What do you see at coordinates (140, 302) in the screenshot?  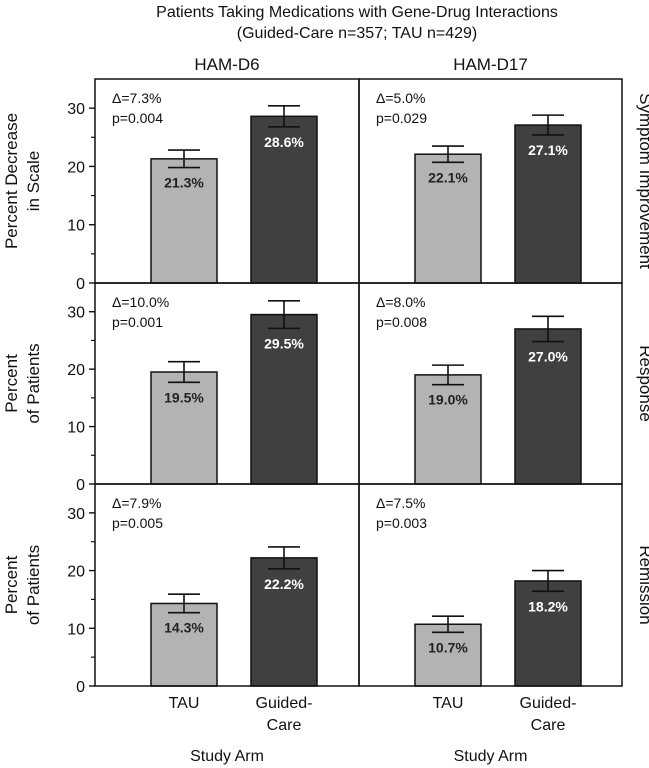 I see `panel-annotation: Δ=10.0%` at bounding box center [140, 302].